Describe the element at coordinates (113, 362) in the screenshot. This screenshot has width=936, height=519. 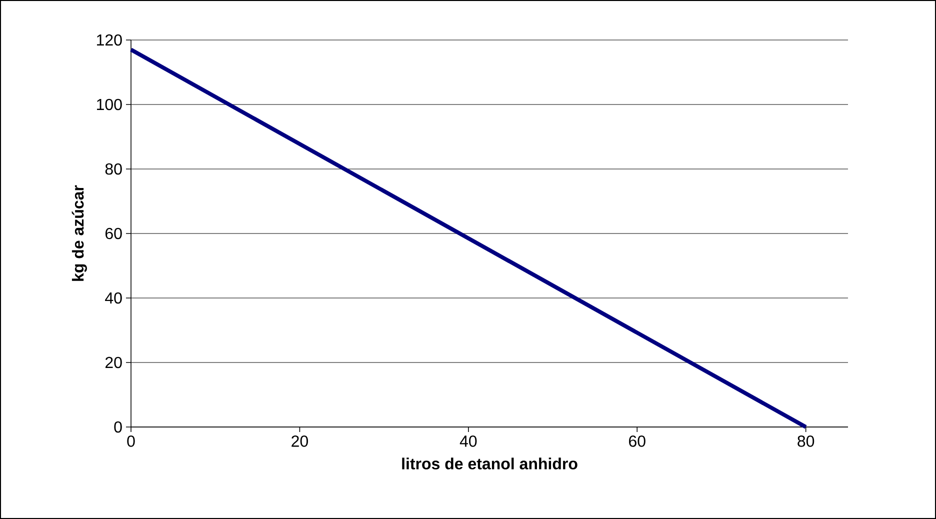
I see `y-tick-label: 20` at that location.